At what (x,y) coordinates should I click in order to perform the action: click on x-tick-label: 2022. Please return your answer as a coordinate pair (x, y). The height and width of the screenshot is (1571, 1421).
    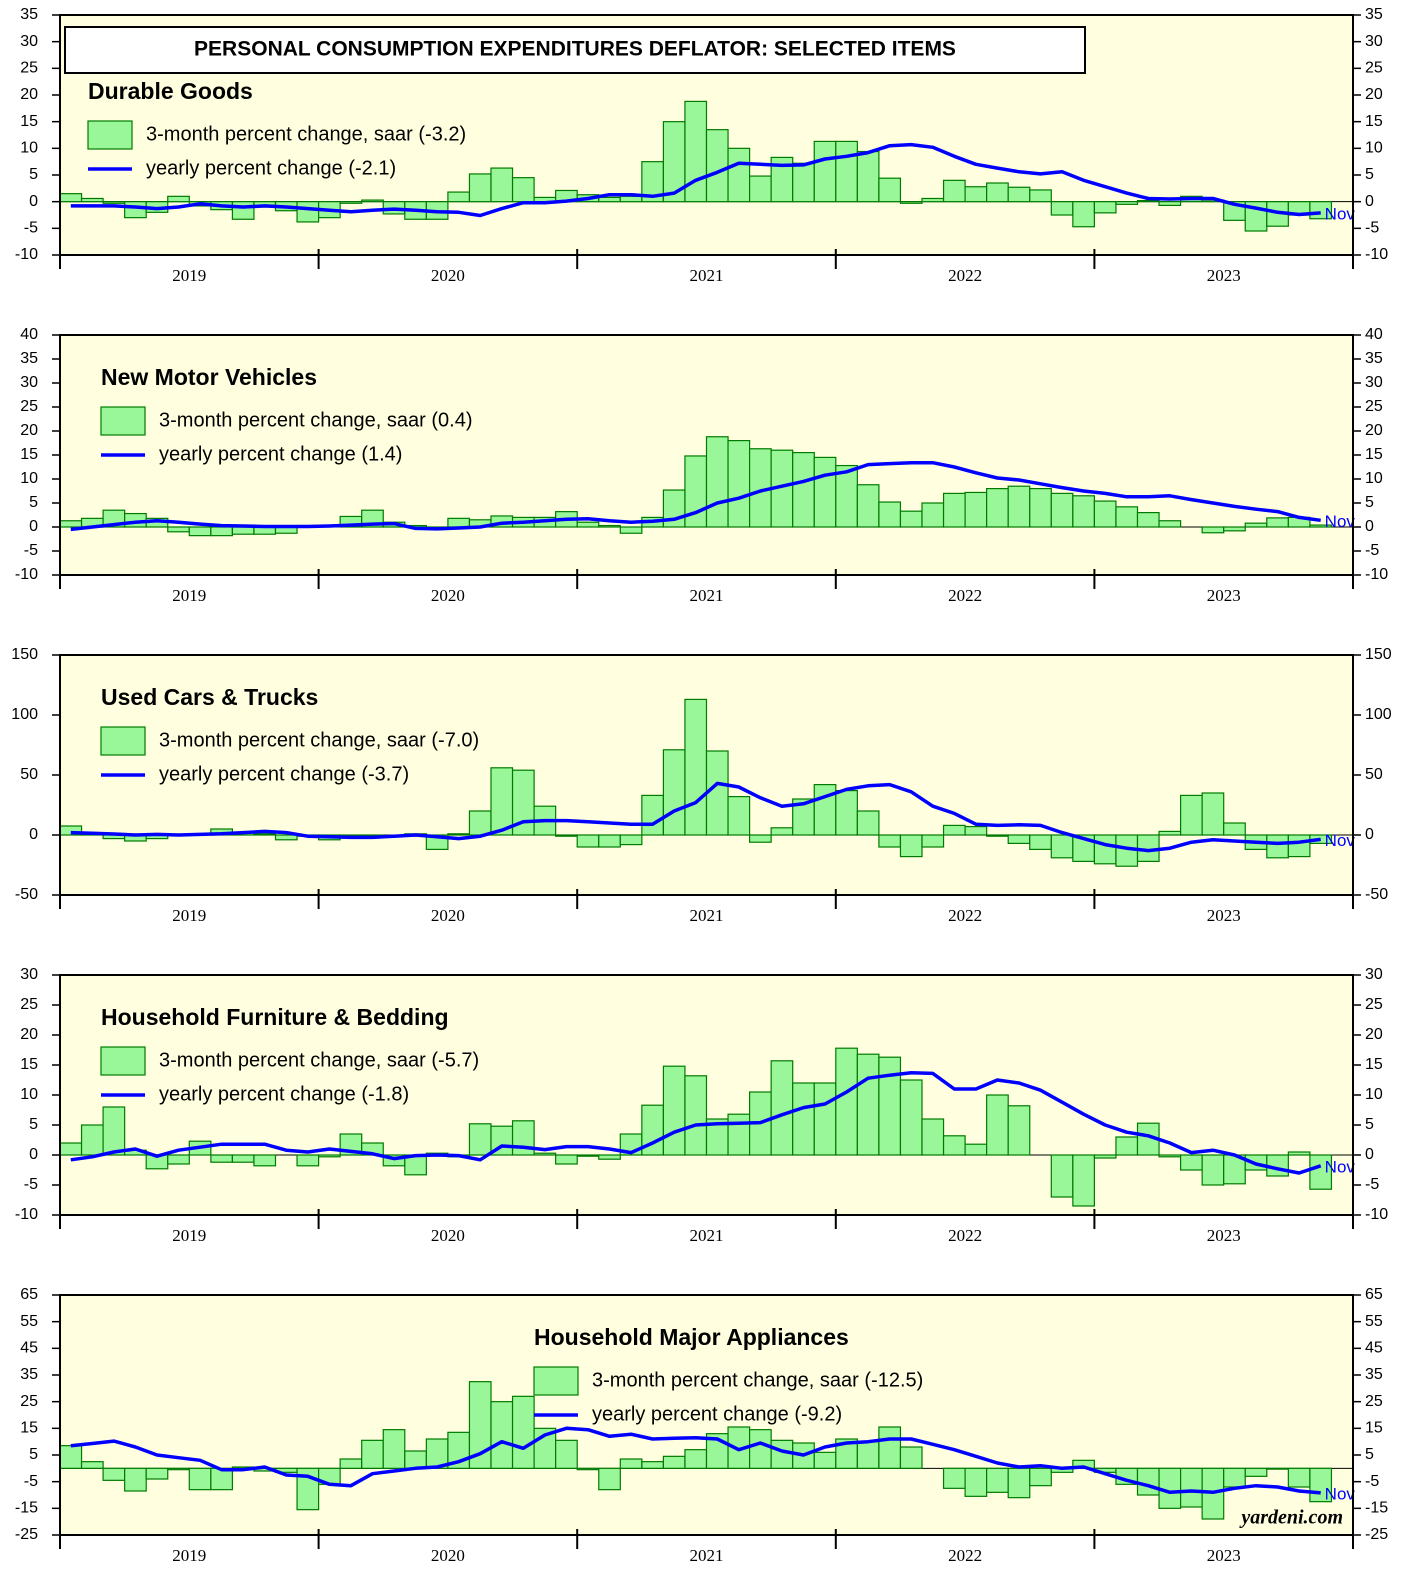
    Looking at the image, I should click on (965, 595).